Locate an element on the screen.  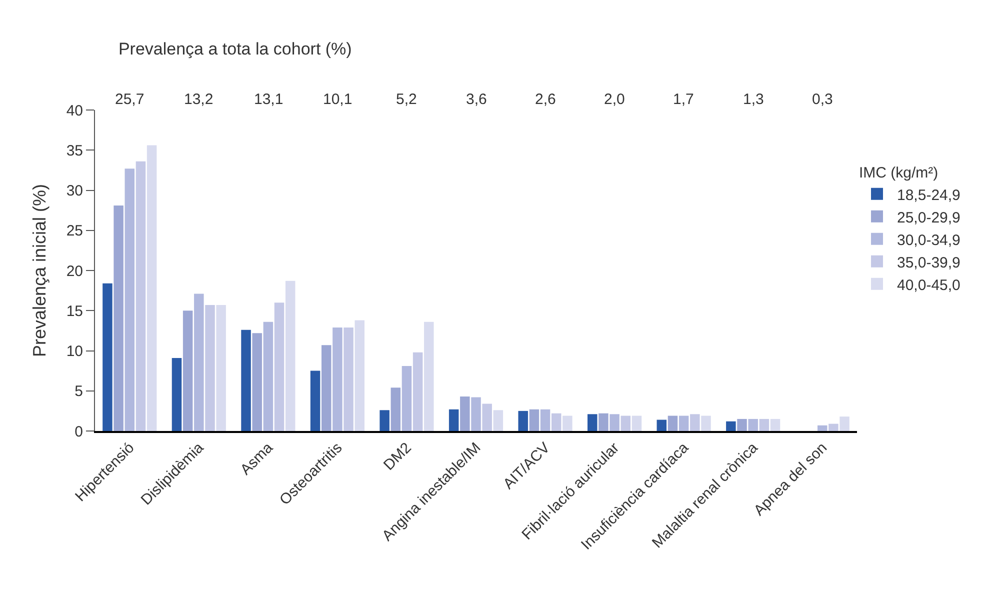
text: 3,6 is located at coordinates (476, 99).